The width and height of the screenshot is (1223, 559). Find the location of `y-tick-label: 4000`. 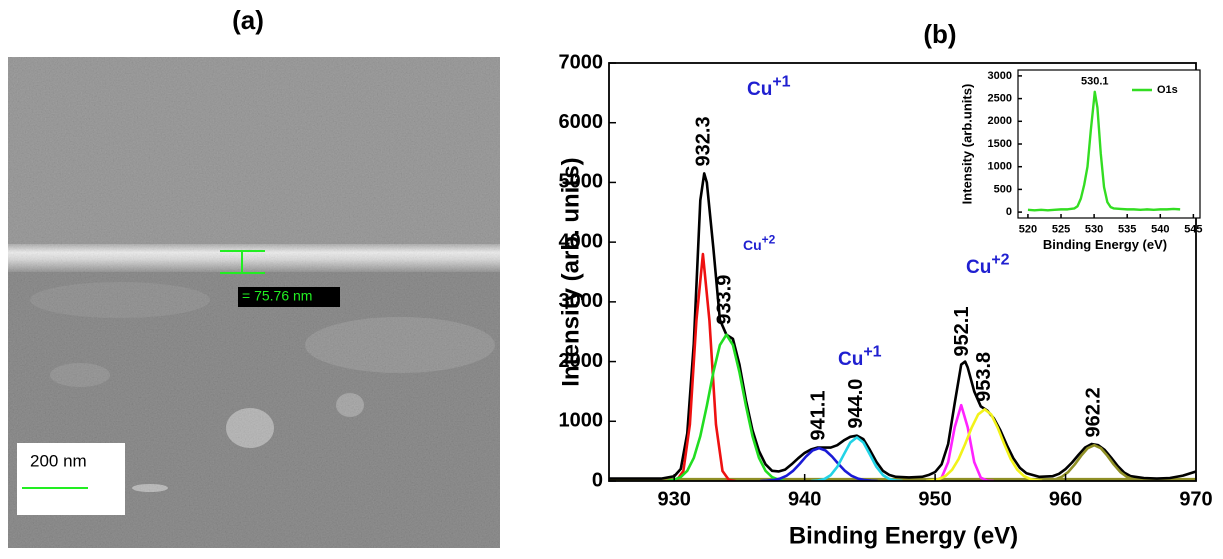

y-tick-label: 4000 is located at coordinates (581, 241).